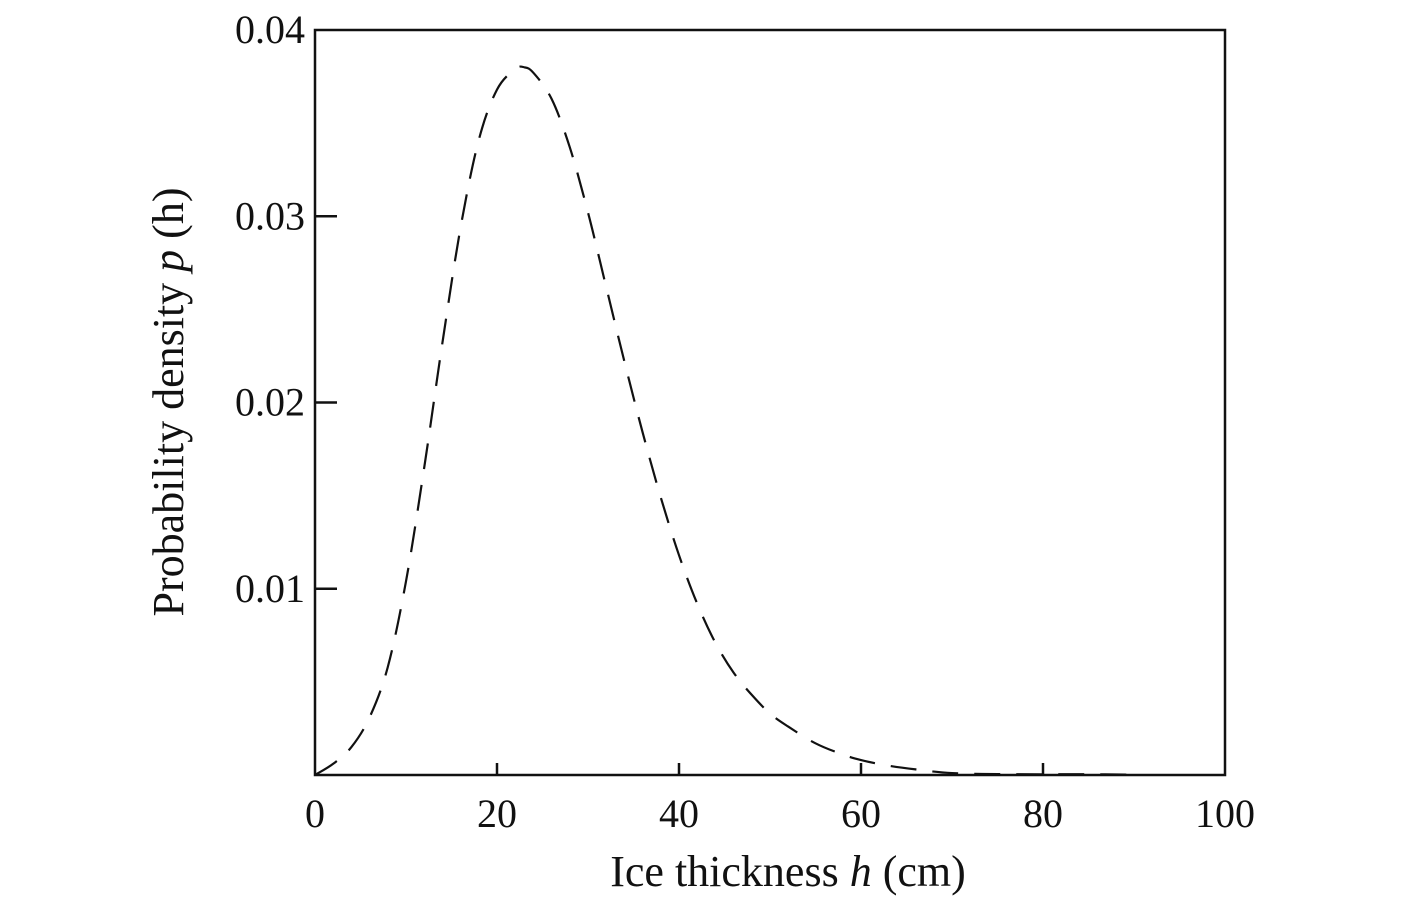 Image resolution: width=1419 pixels, height=901 pixels. What do you see at coordinates (315, 813) in the screenshot?
I see `x-tick-label: 0` at bounding box center [315, 813].